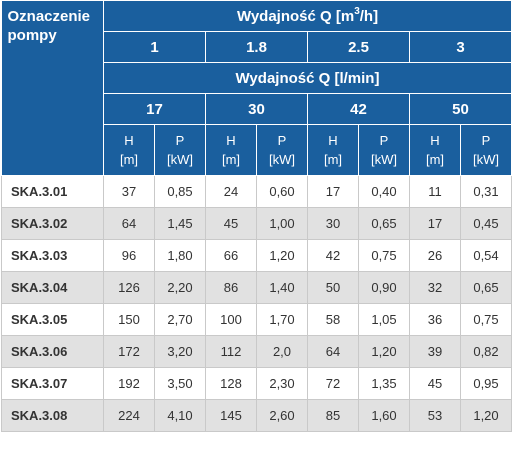  I want to click on power-value: 2,0, so click(282, 351).